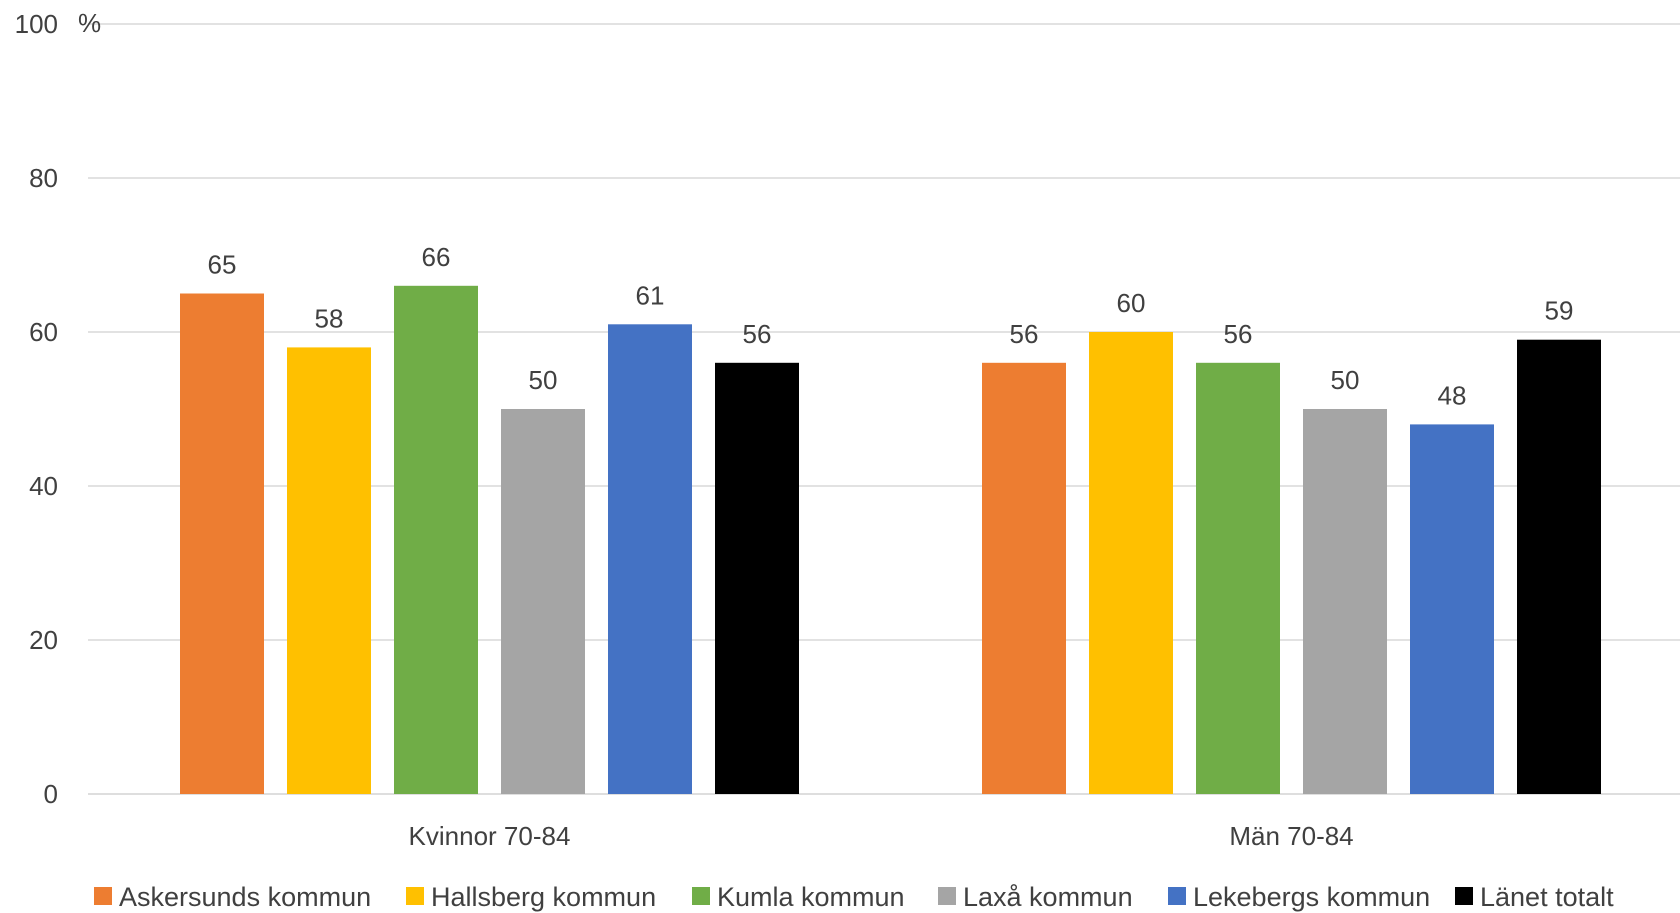  What do you see at coordinates (1559, 311) in the screenshot?
I see `data-label: 59` at bounding box center [1559, 311].